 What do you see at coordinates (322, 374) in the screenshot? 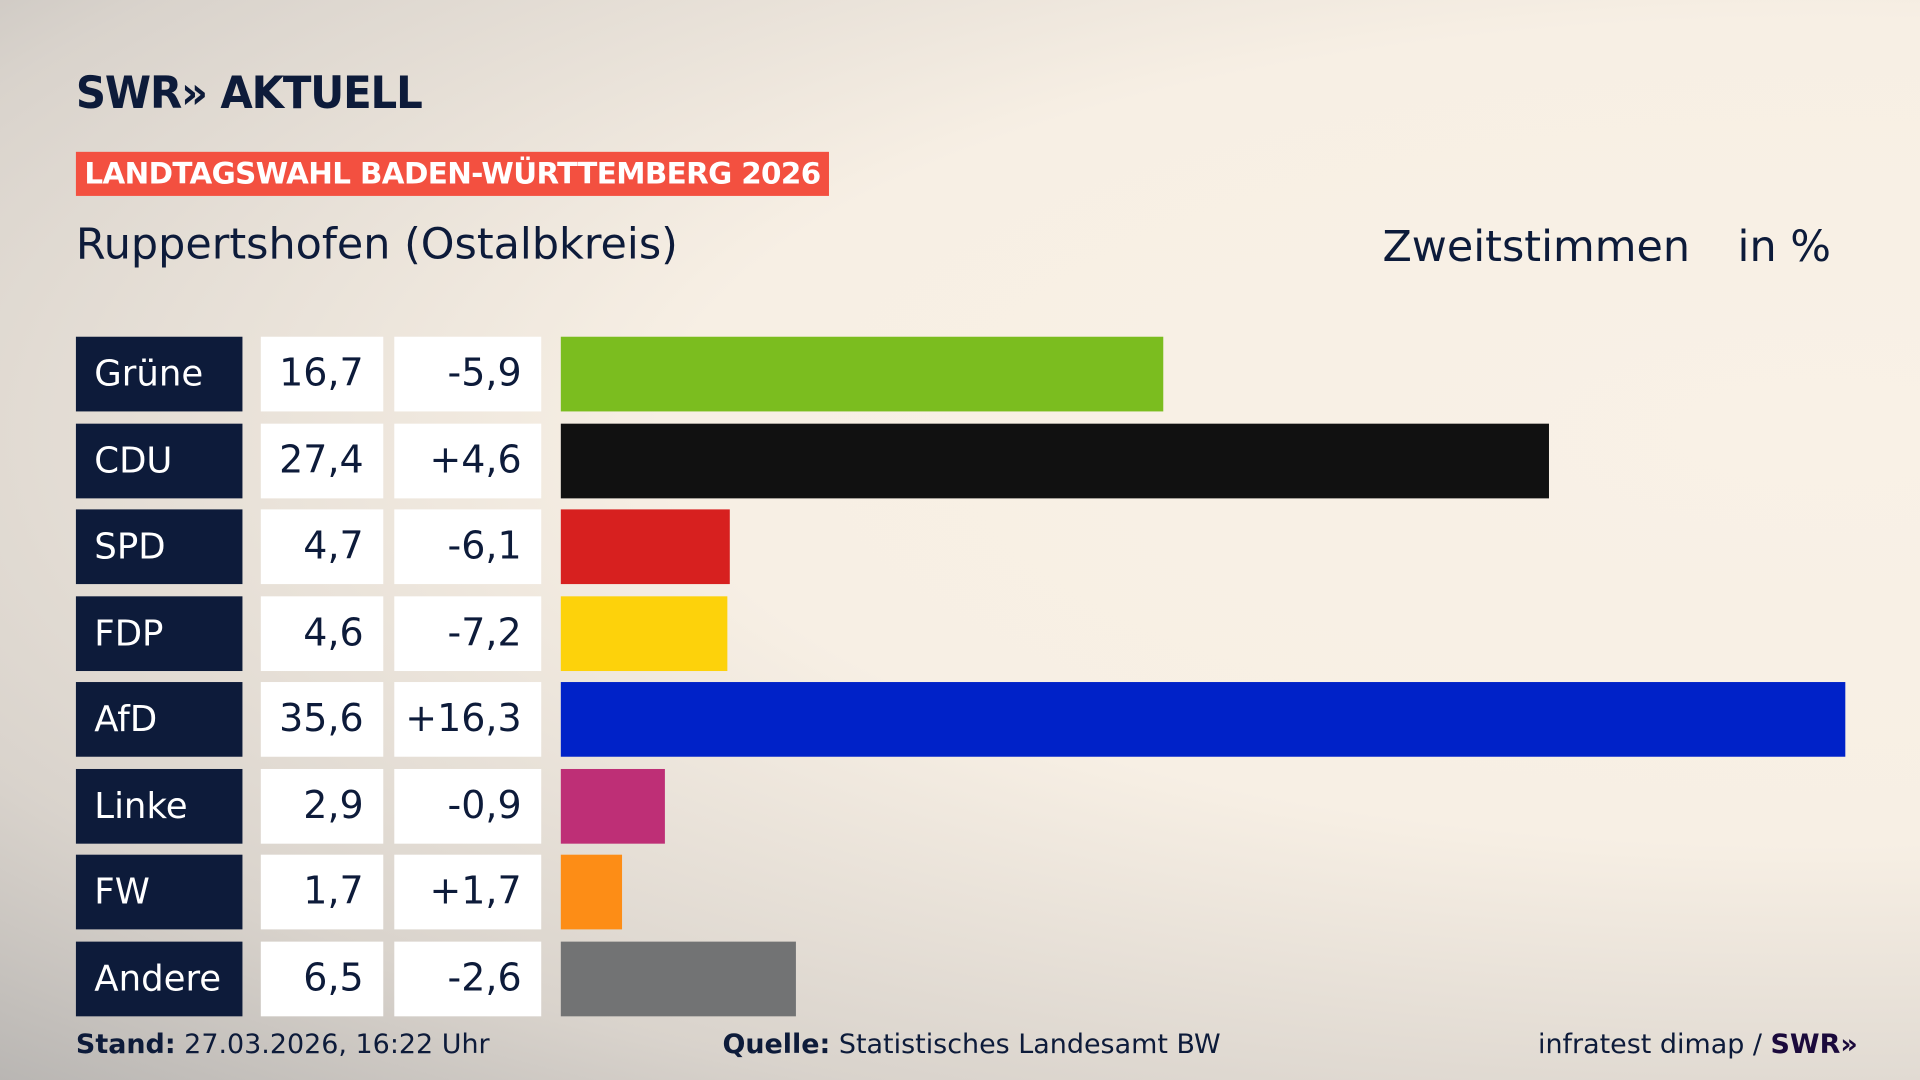
I see `value-label: 16,7` at bounding box center [322, 374].